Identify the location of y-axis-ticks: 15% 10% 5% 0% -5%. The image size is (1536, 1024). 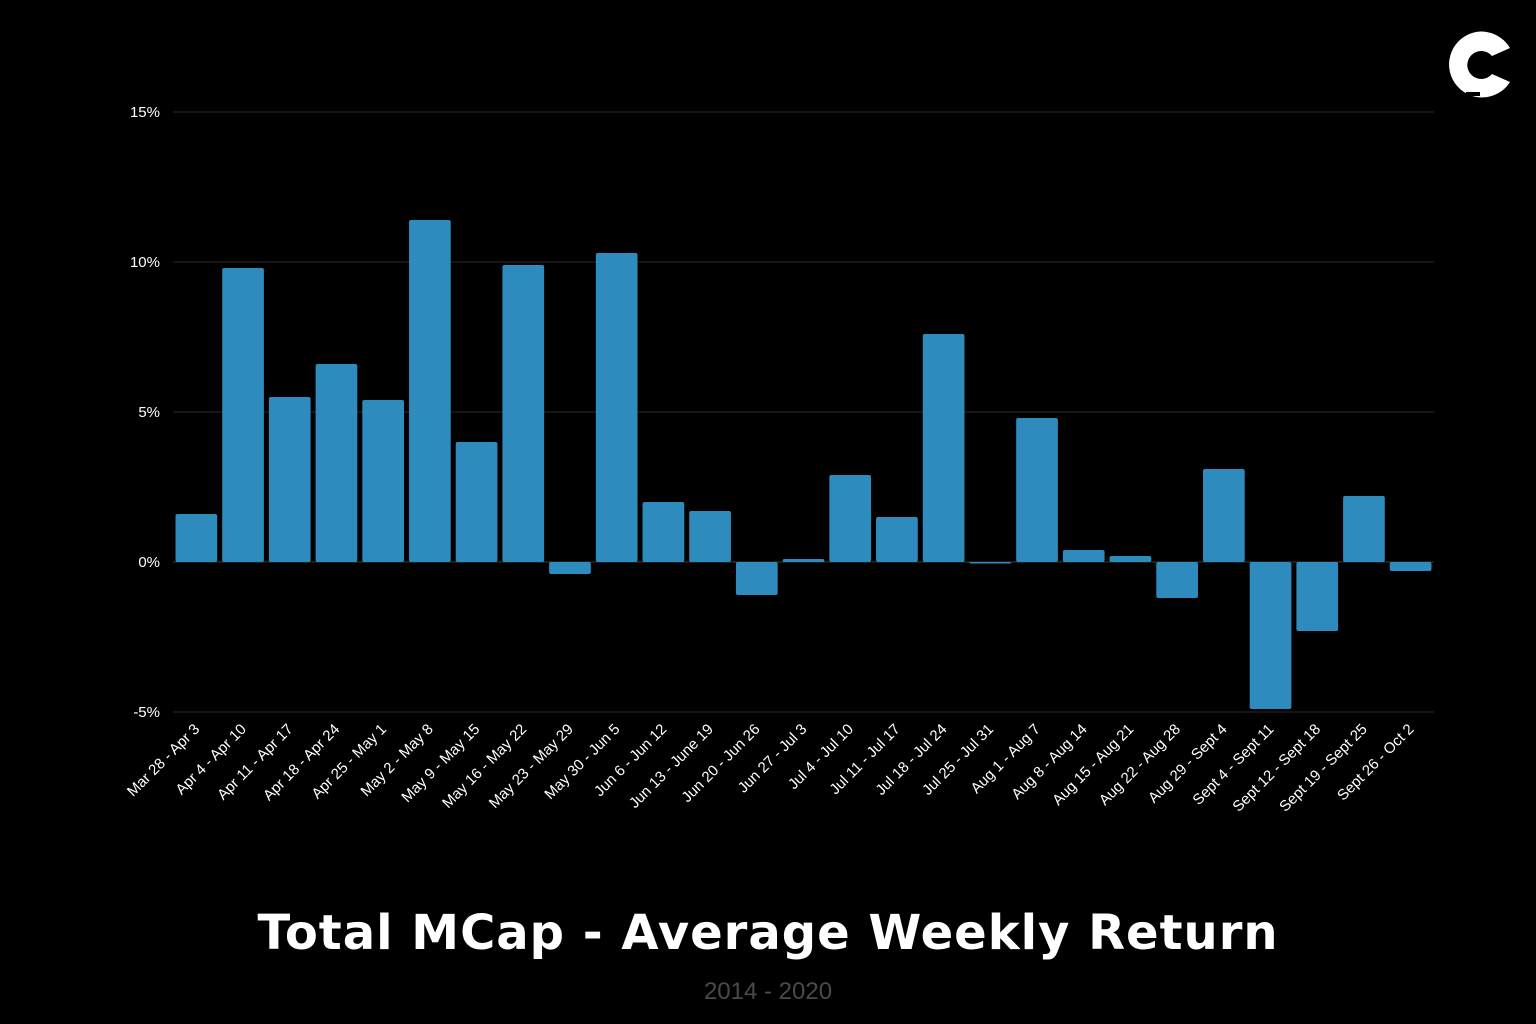
(145, 412).